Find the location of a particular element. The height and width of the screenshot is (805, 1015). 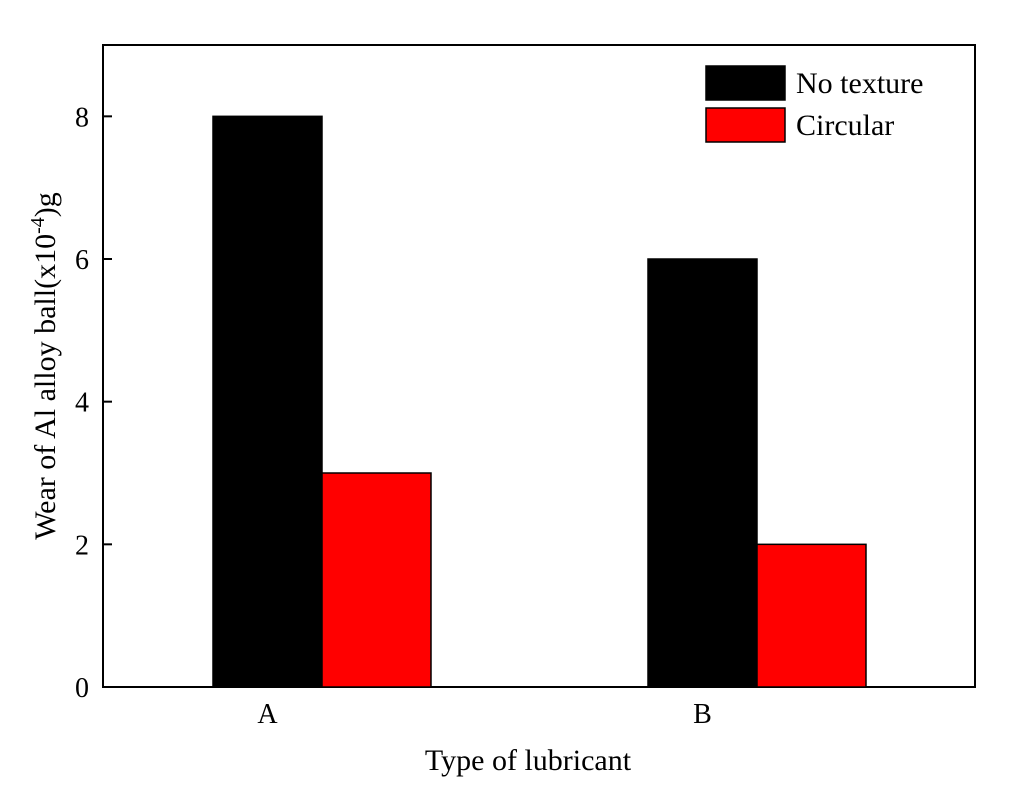

y-axis-label-suffix: )g is located at coordinates (45, 204).